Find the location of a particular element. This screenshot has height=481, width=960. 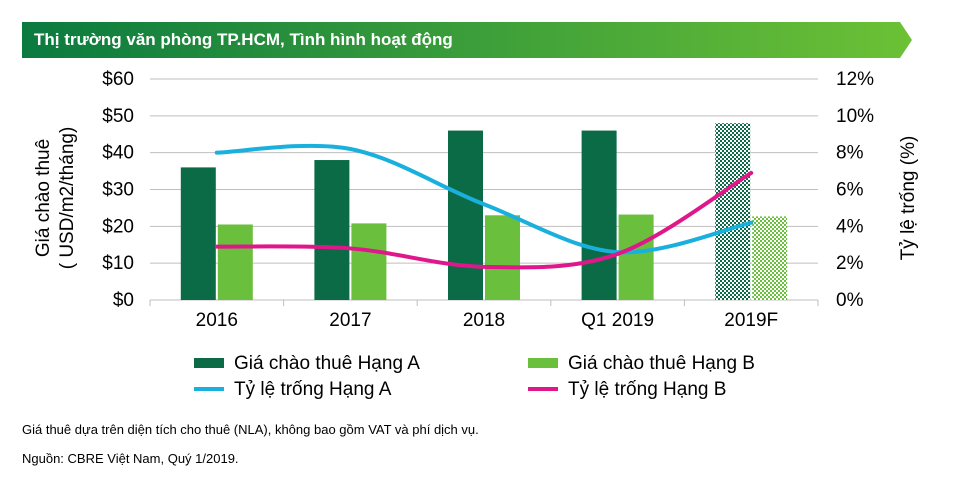

right-axis-title: Tỷ lệ trống (%) is located at coordinates (908, 198).